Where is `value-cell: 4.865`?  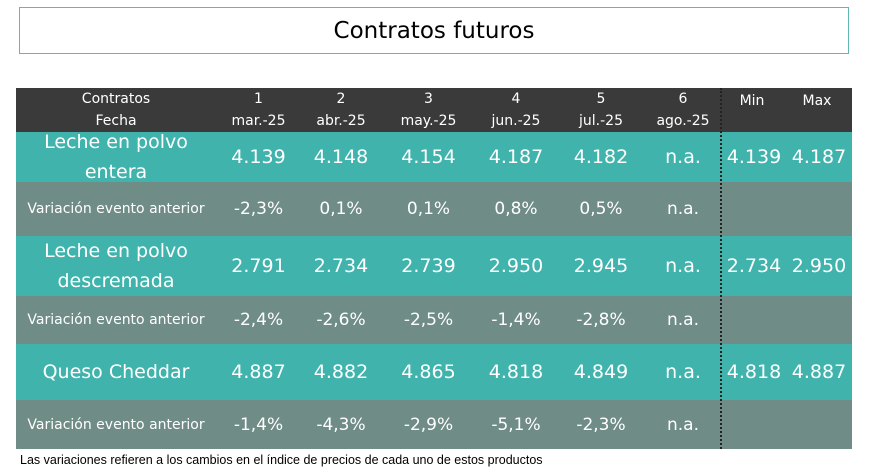
value-cell: 4.865 is located at coordinates (428, 372).